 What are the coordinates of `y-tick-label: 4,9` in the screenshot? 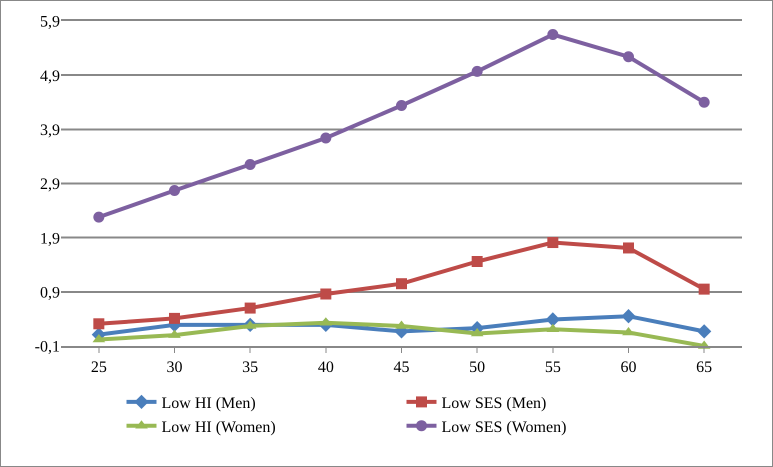 It's located at (50, 76).